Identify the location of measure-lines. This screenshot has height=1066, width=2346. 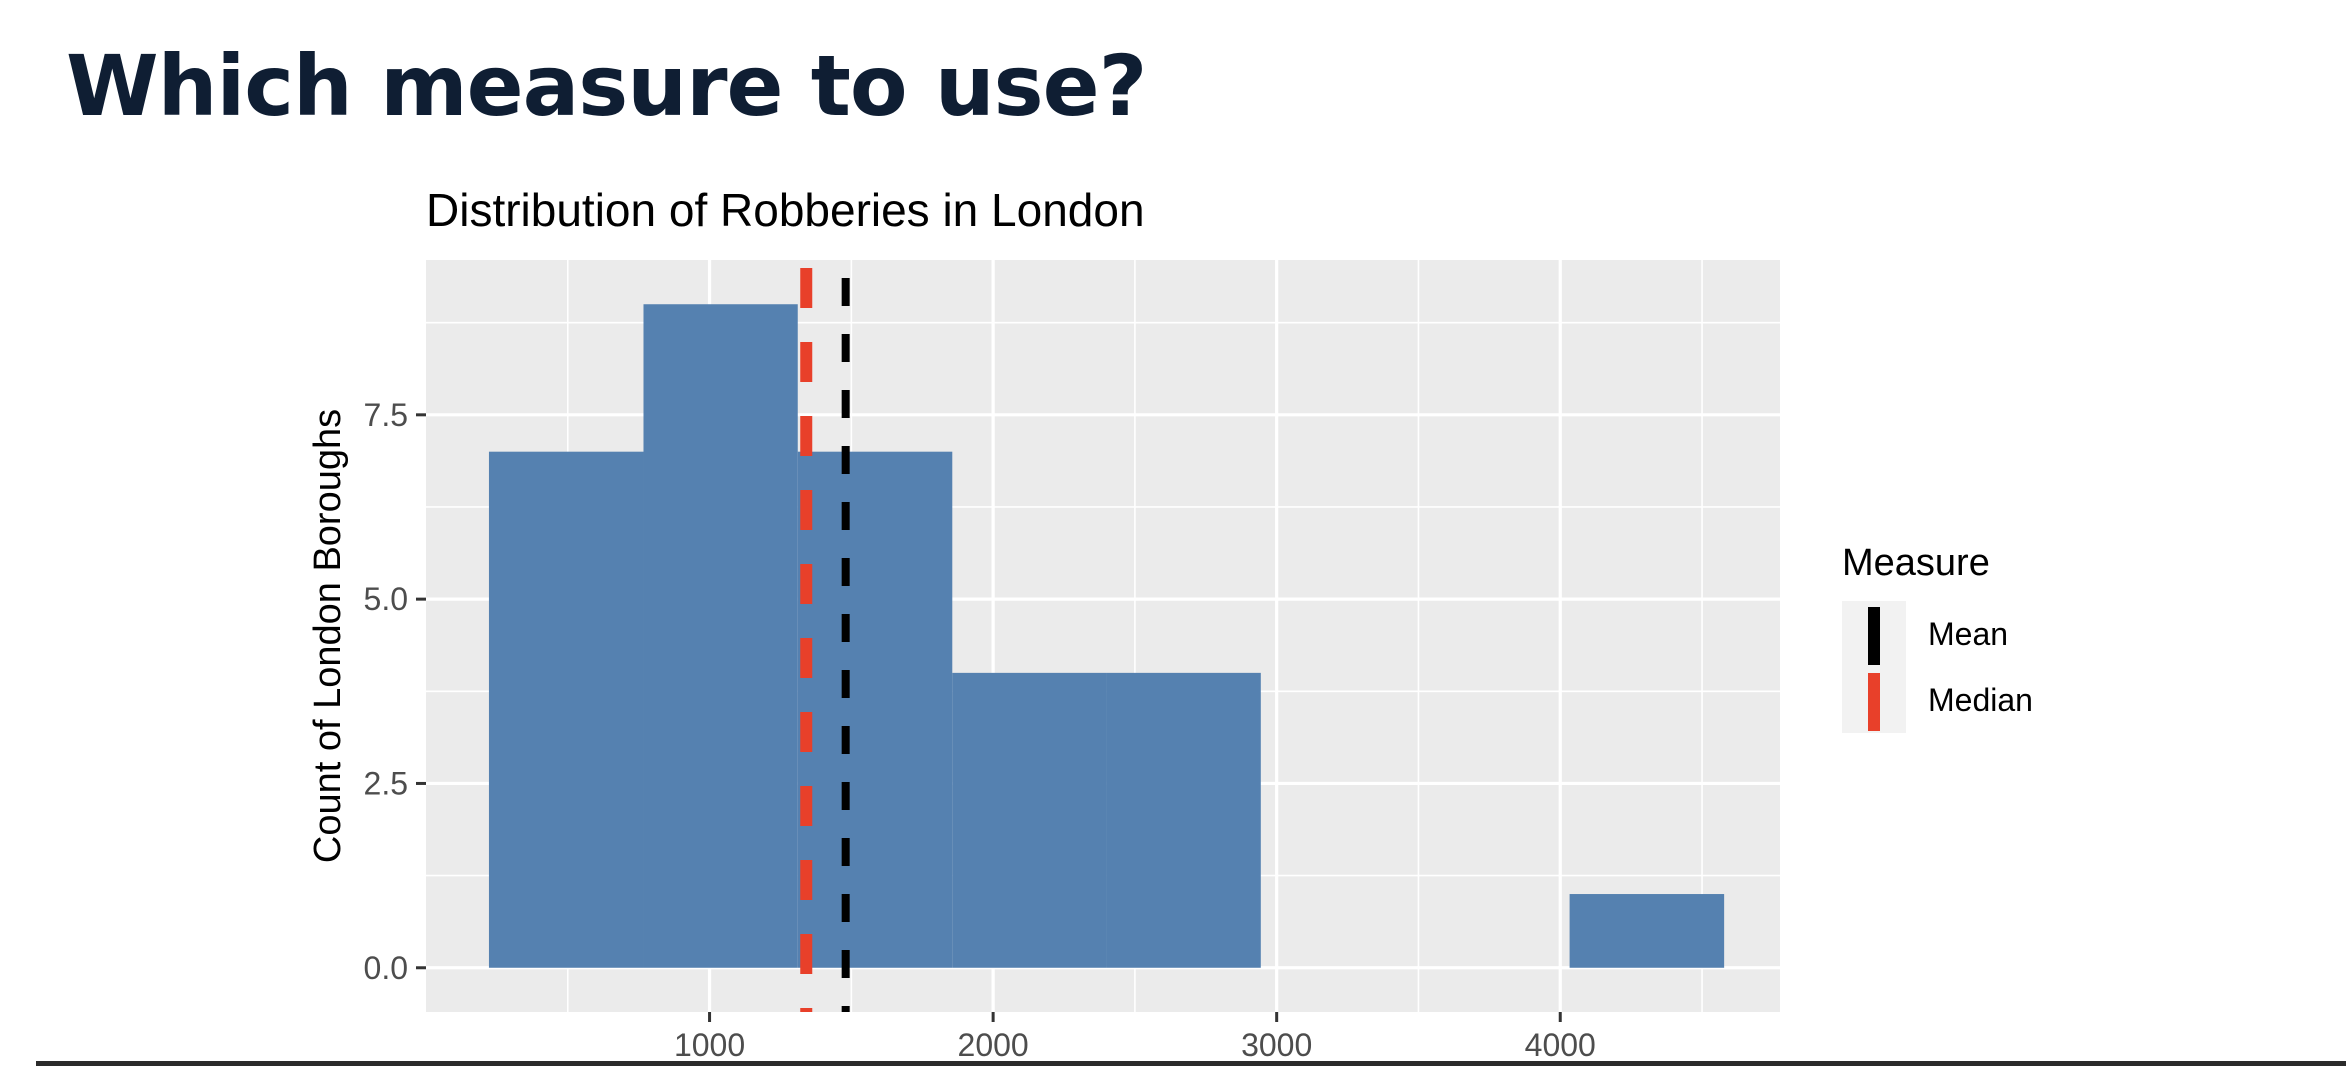
(825, 640).